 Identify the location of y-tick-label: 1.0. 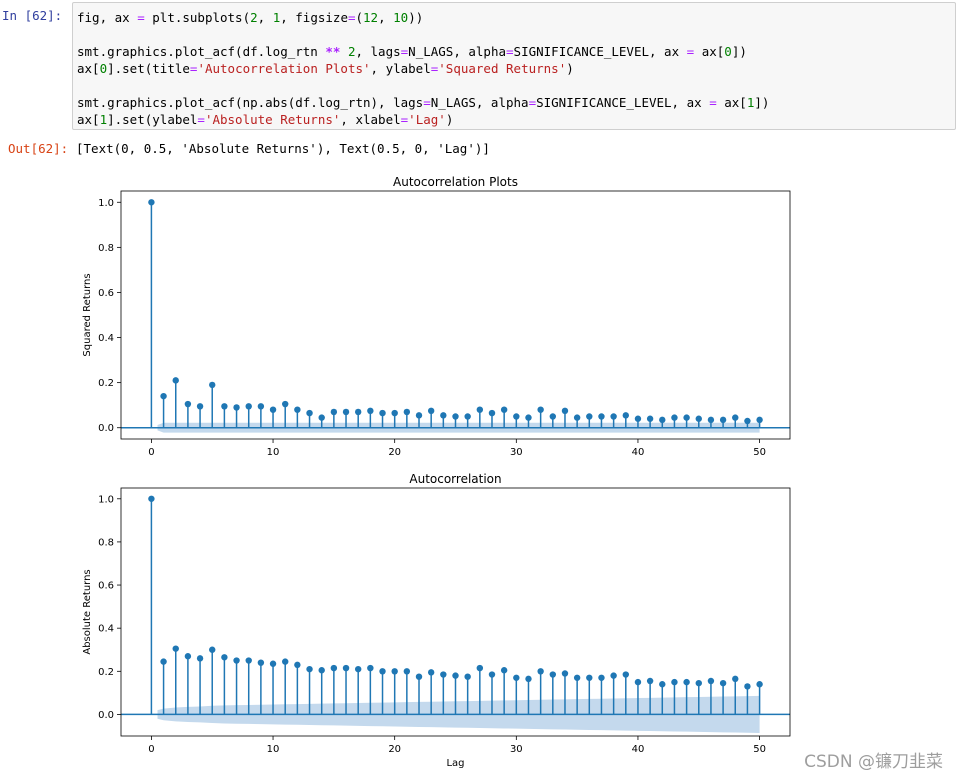
(106, 499).